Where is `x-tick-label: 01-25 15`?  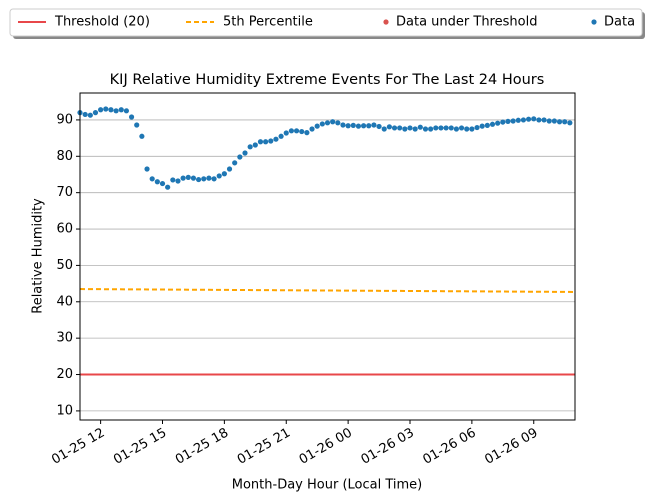
x-tick-label: 01-25 15 is located at coordinates (140, 447).